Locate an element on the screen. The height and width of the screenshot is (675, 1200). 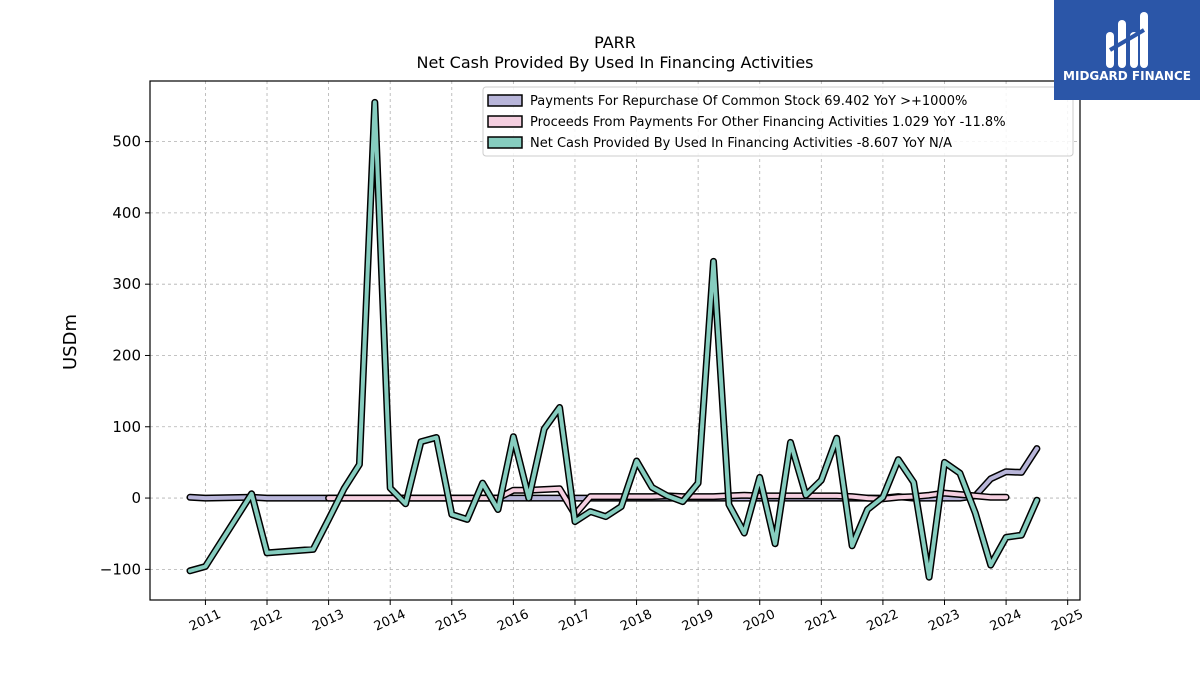
x-tick-label: 2017 is located at coordinates (575, 621).